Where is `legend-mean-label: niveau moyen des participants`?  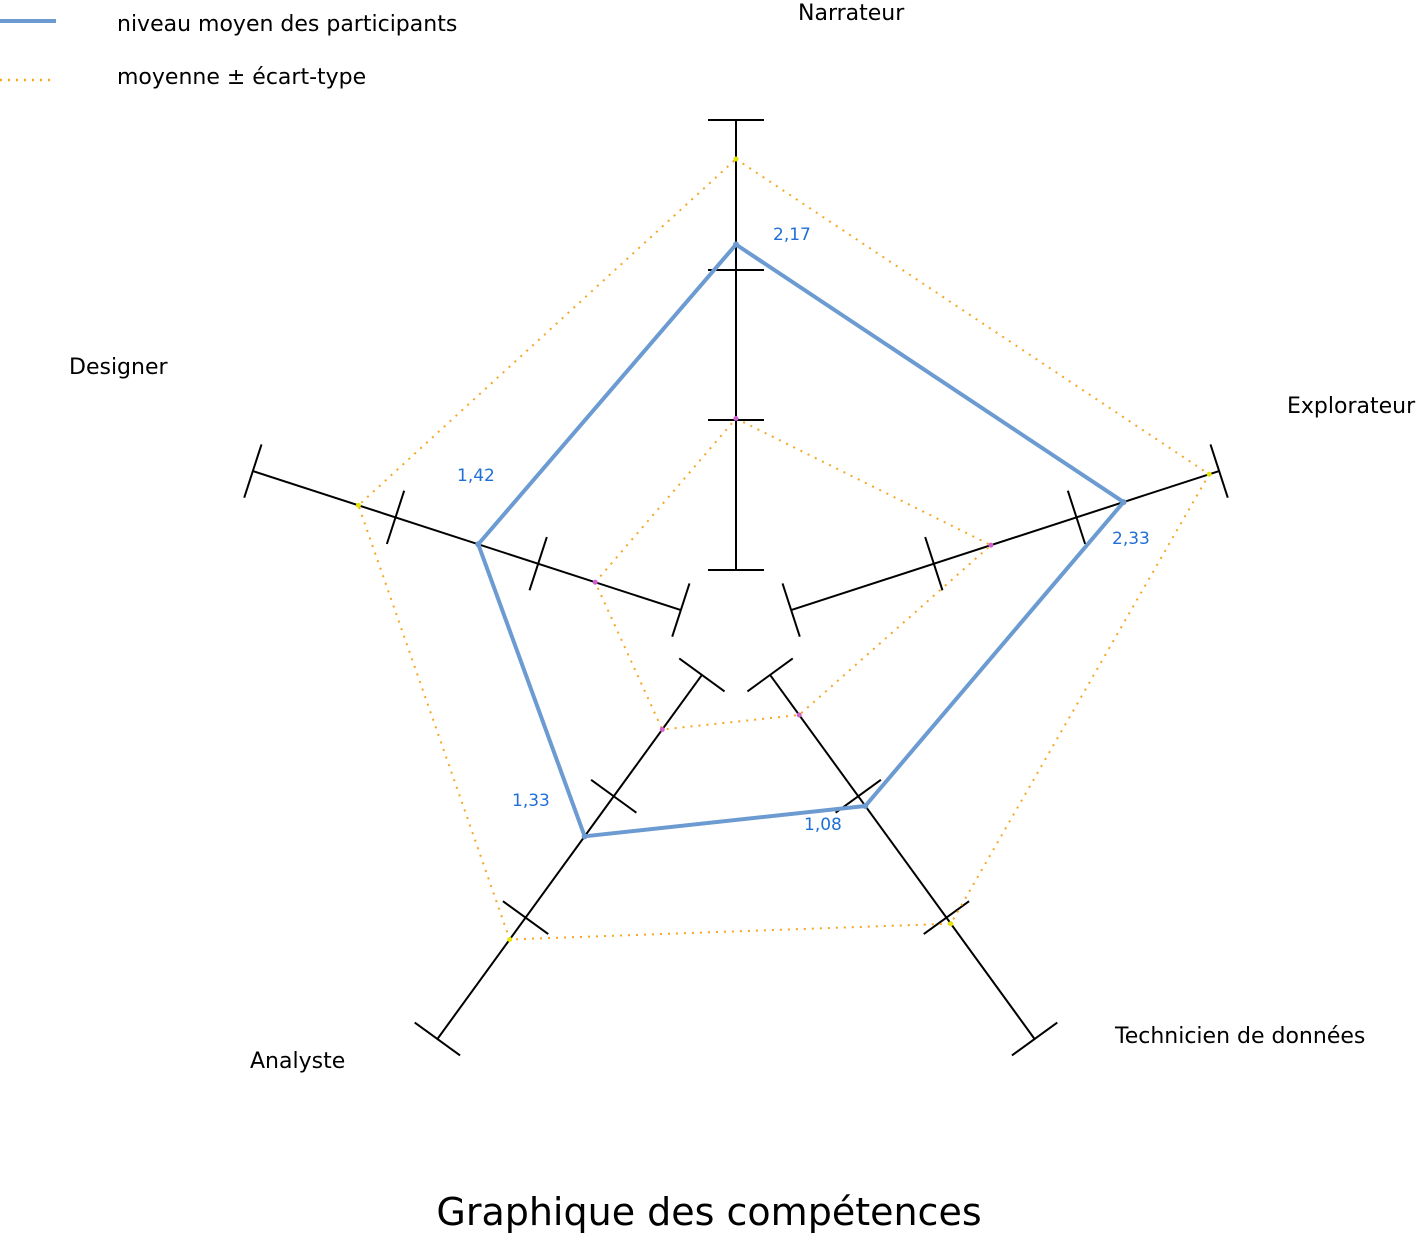
legend-mean-label: niveau moyen des participants is located at coordinates (287, 24).